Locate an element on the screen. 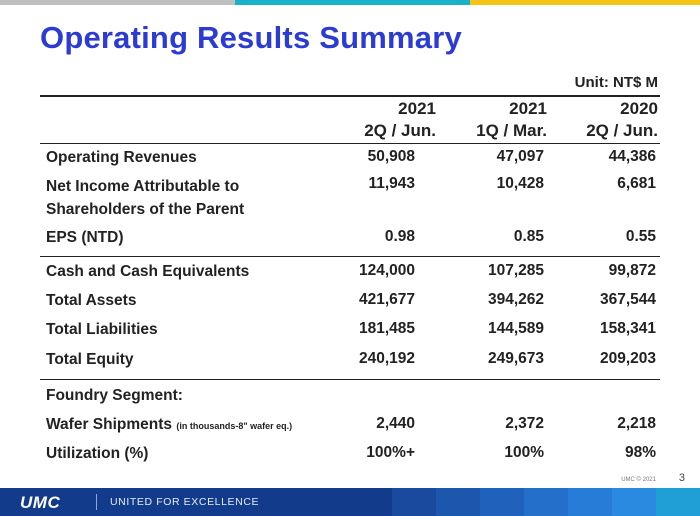 This screenshot has height=516, width=700. row-value: 0.98 is located at coordinates (399, 236).